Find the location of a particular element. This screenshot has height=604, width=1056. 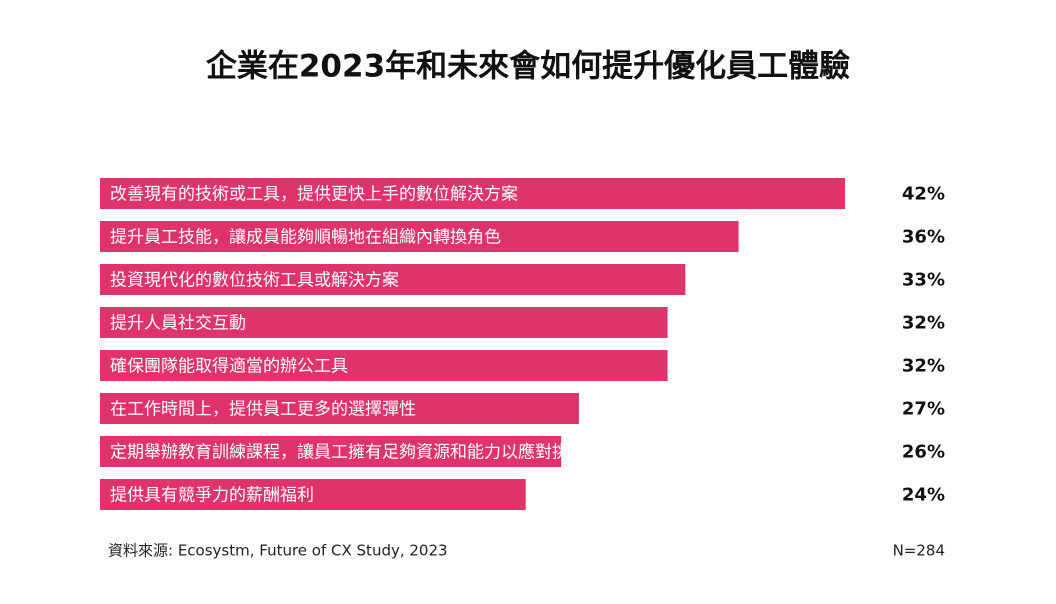

value-label: 26% is located at coordinates (923, 452).